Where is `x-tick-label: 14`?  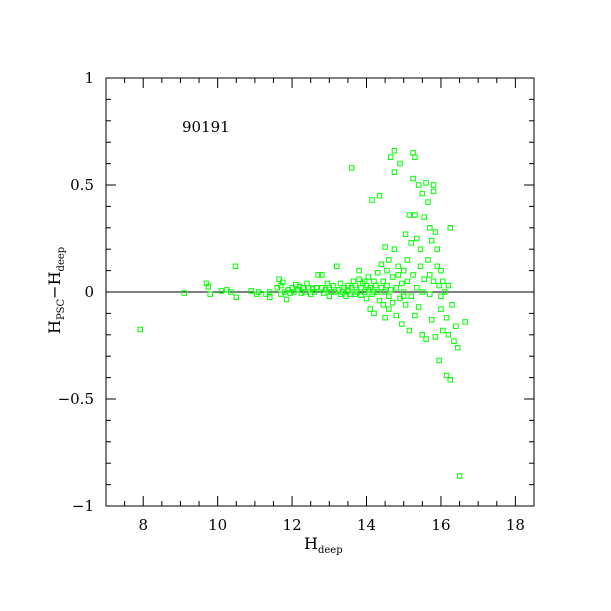 x-tick-label: 14 is located at coordinates (366, 525).